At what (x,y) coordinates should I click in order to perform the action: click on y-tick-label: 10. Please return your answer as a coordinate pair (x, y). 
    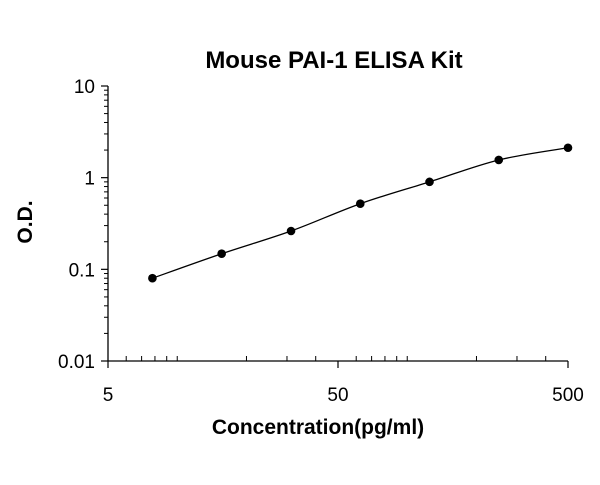
    Looking at the image, I should click on (84, 87).